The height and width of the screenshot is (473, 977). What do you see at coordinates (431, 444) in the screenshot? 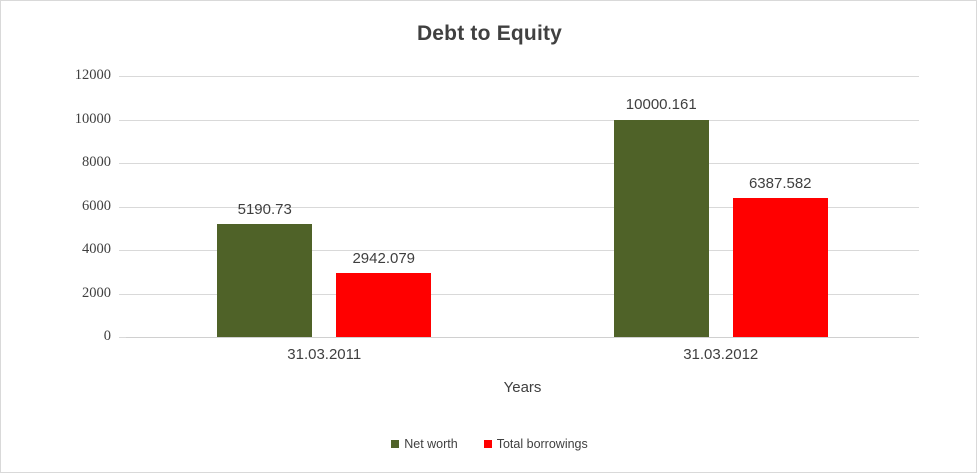
I see `legend-label: Net worth` at bounding box center [431, 444].